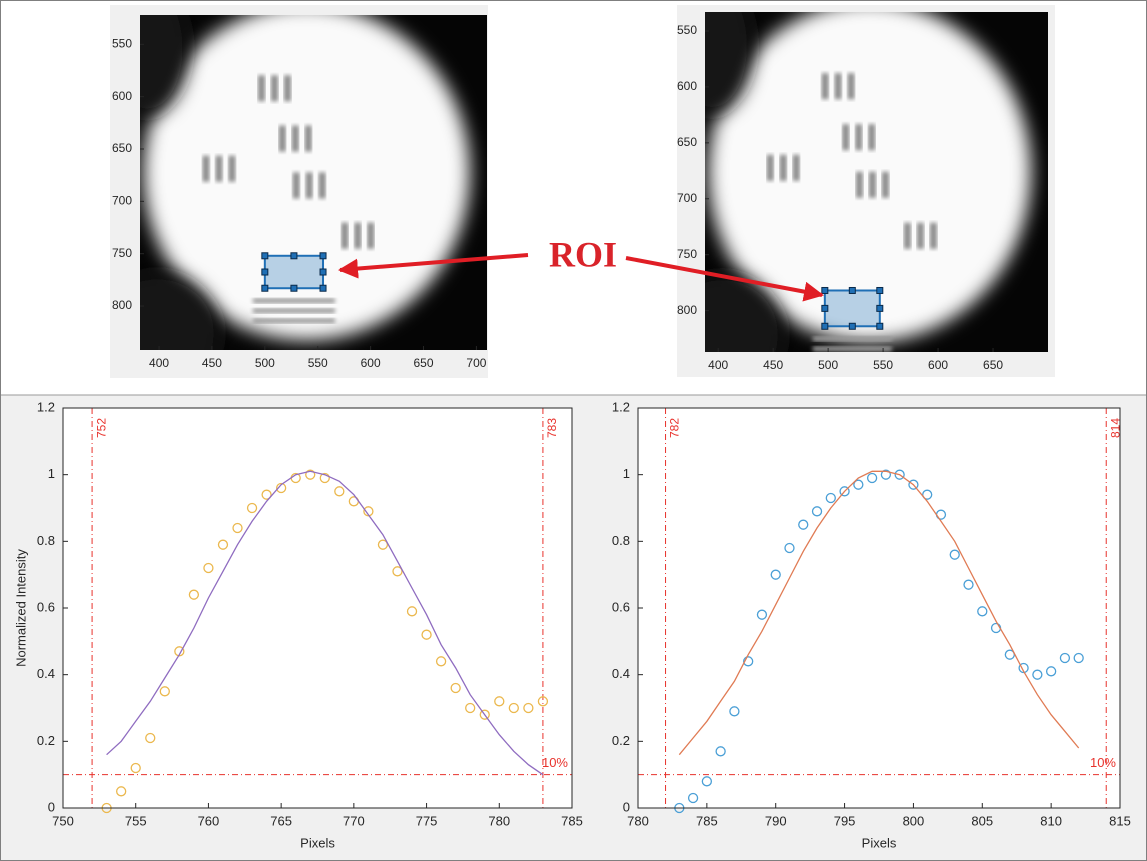 Image resolution: width=1147 pixels, height=861 pixels. I want to click on x-tick-label: 780, so click(499, 820).